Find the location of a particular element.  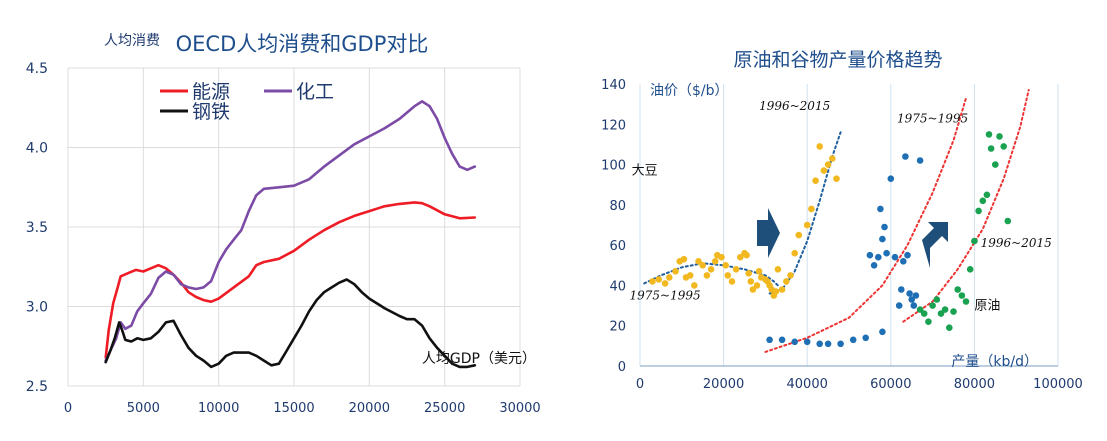

right-xtick-label: 20000 is located at coordinates (723, 384).